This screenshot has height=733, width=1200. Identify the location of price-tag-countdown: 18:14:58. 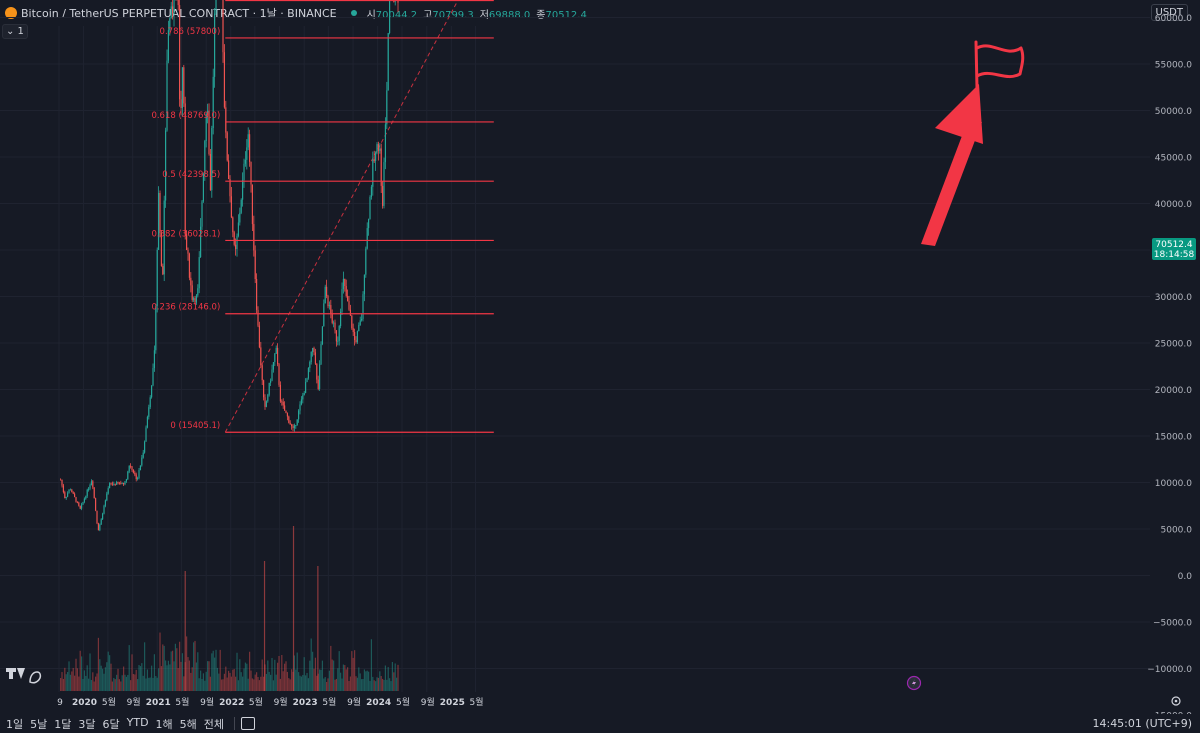
(1174, 255).